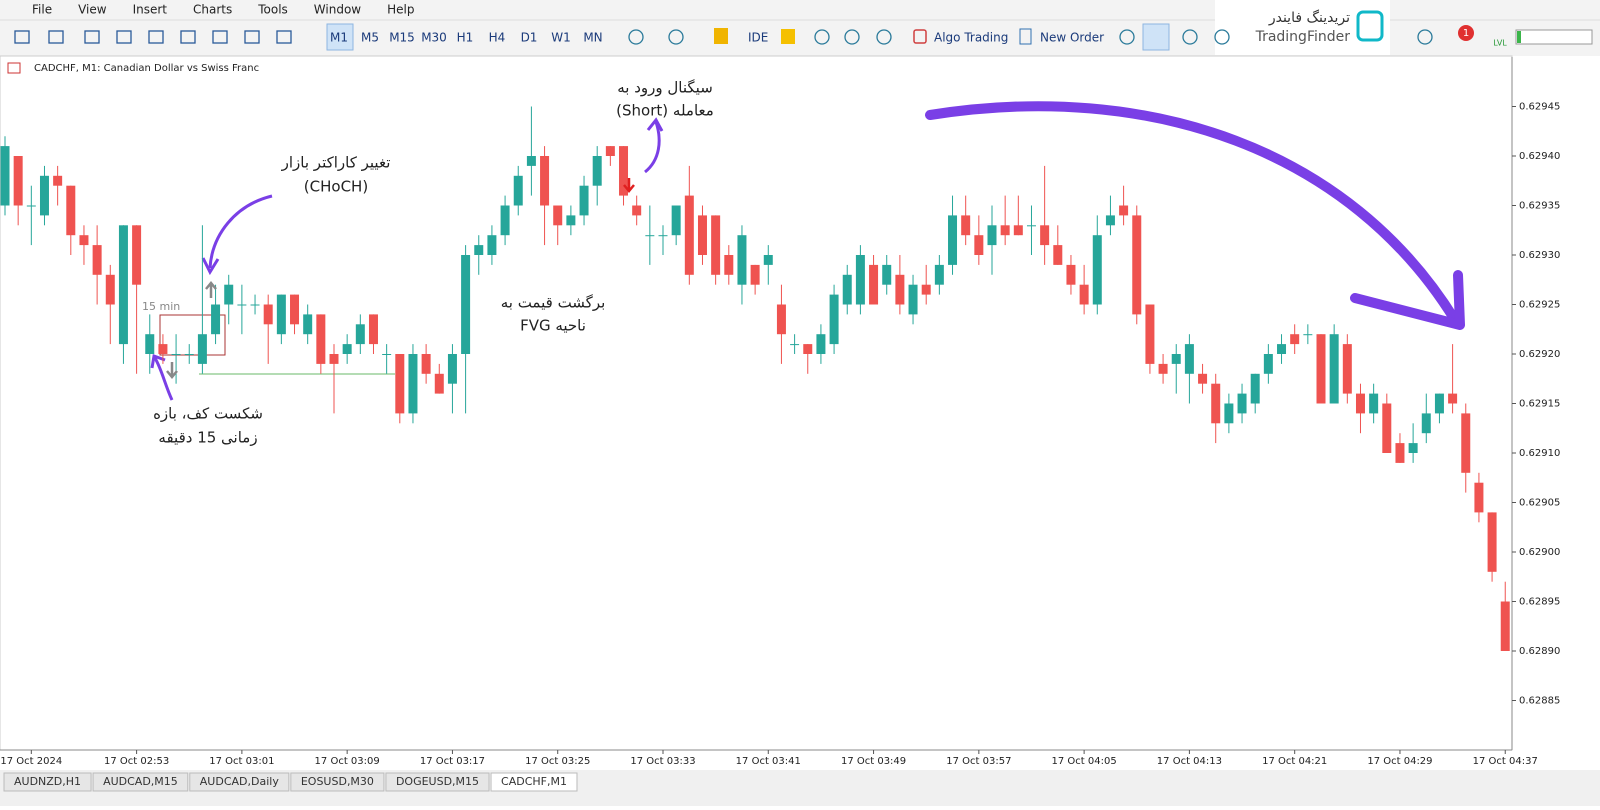  I want to click on tab: DOGEUSD,M15, so click(437, 782).